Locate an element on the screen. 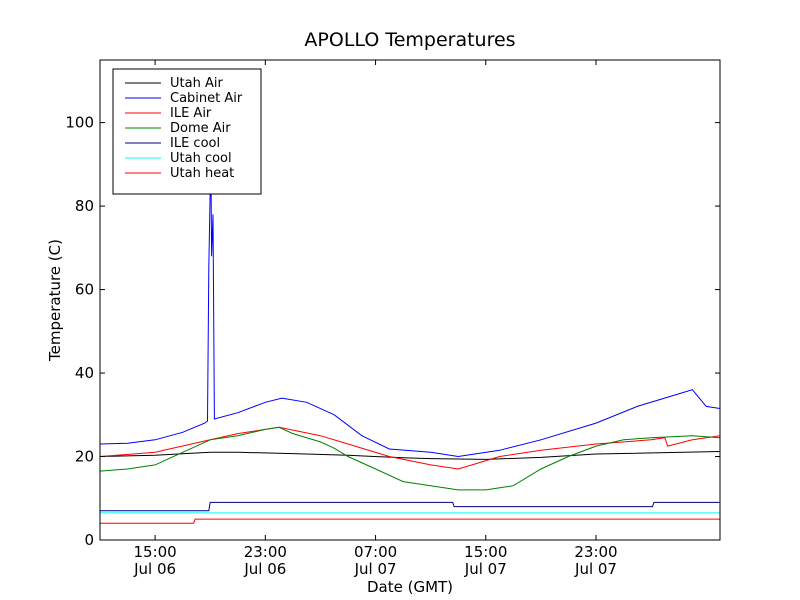 The image size is (800, 600). legend-label: Cabinet Air is located at coordinates (206, 98).